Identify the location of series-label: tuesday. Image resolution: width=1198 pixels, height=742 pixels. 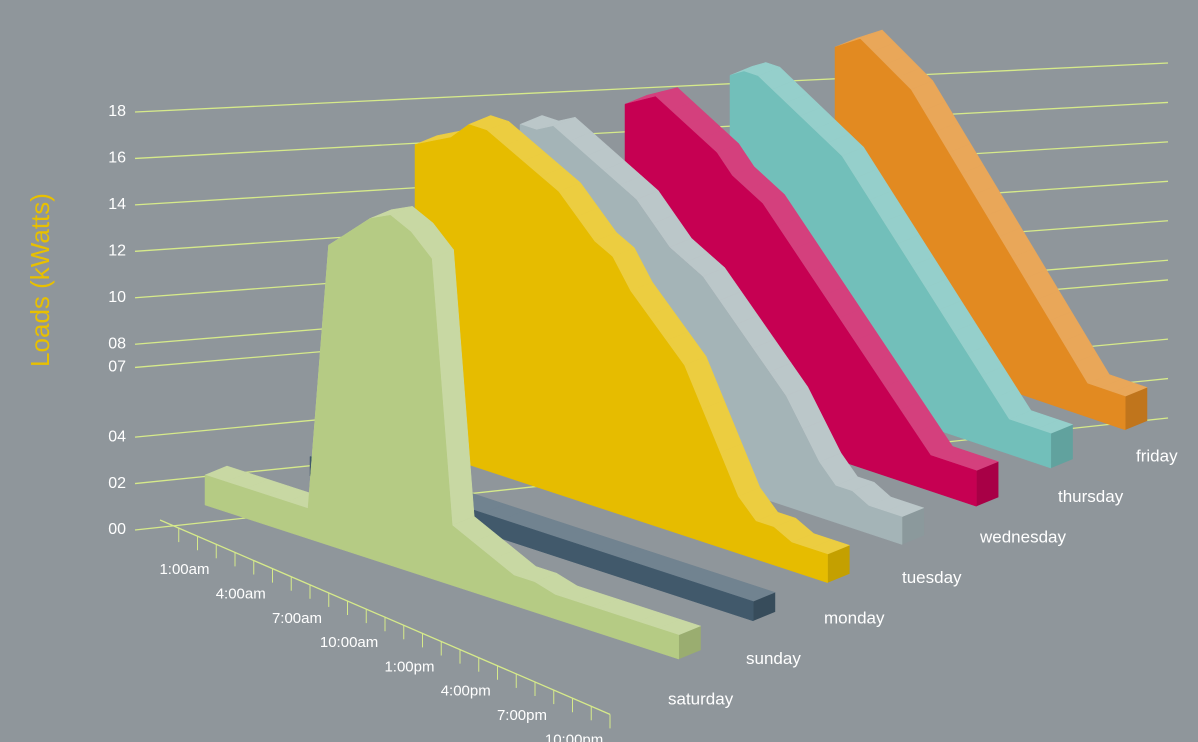
(932, 577).